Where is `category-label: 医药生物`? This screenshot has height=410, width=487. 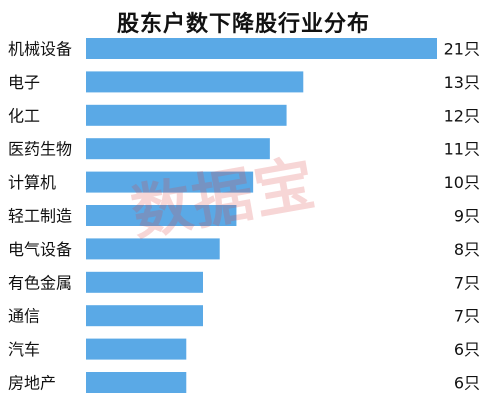
category-label: 医药生物 is located at coordinates (40, 149).